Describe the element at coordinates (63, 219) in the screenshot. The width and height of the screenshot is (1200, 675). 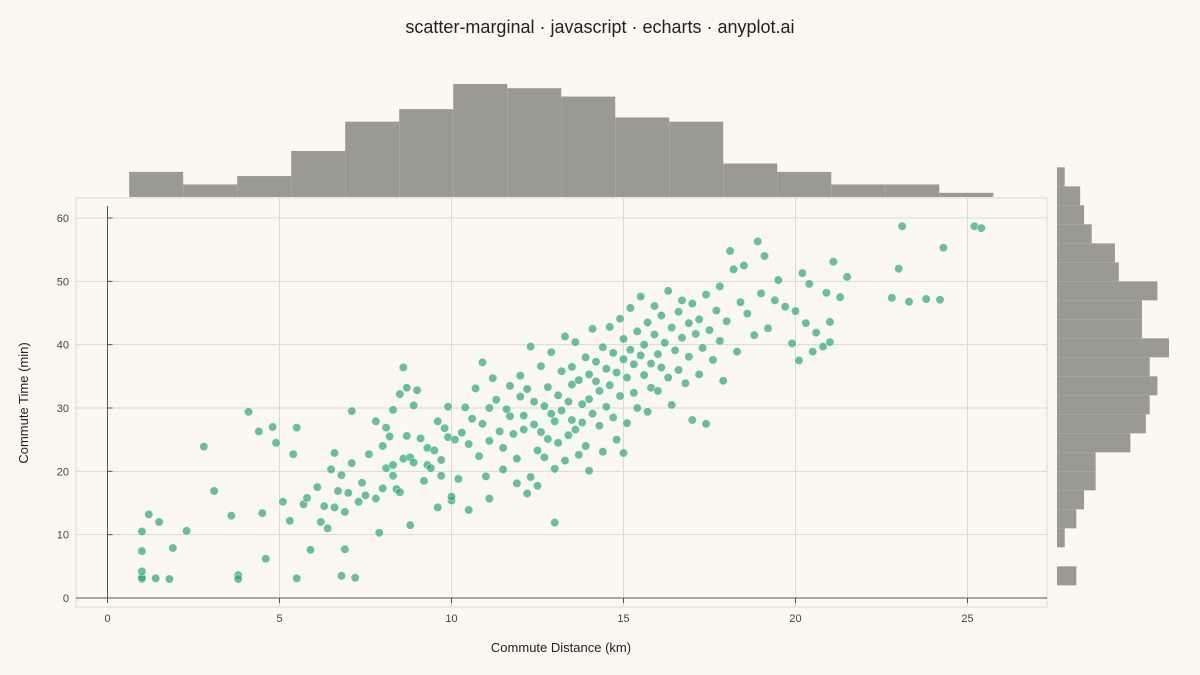
I see `y-tick-label: 60` at that location.